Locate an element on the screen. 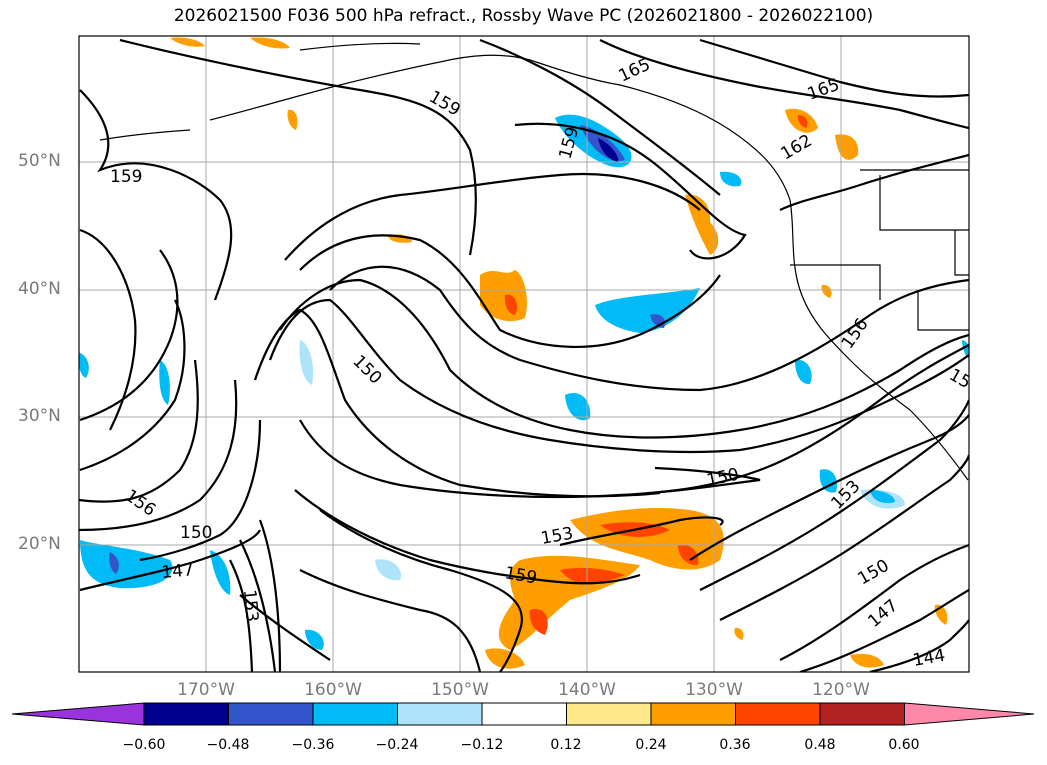 This screenshot has width=1047, height=765. contour-label: 156 is located at coordinates (855, 334).